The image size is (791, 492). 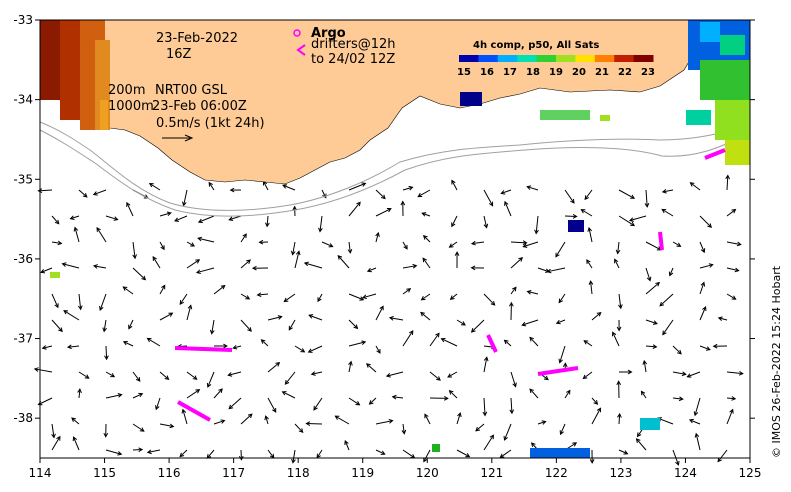 I want to click on lon-tick-label: 115, so click(x=104, y=473).